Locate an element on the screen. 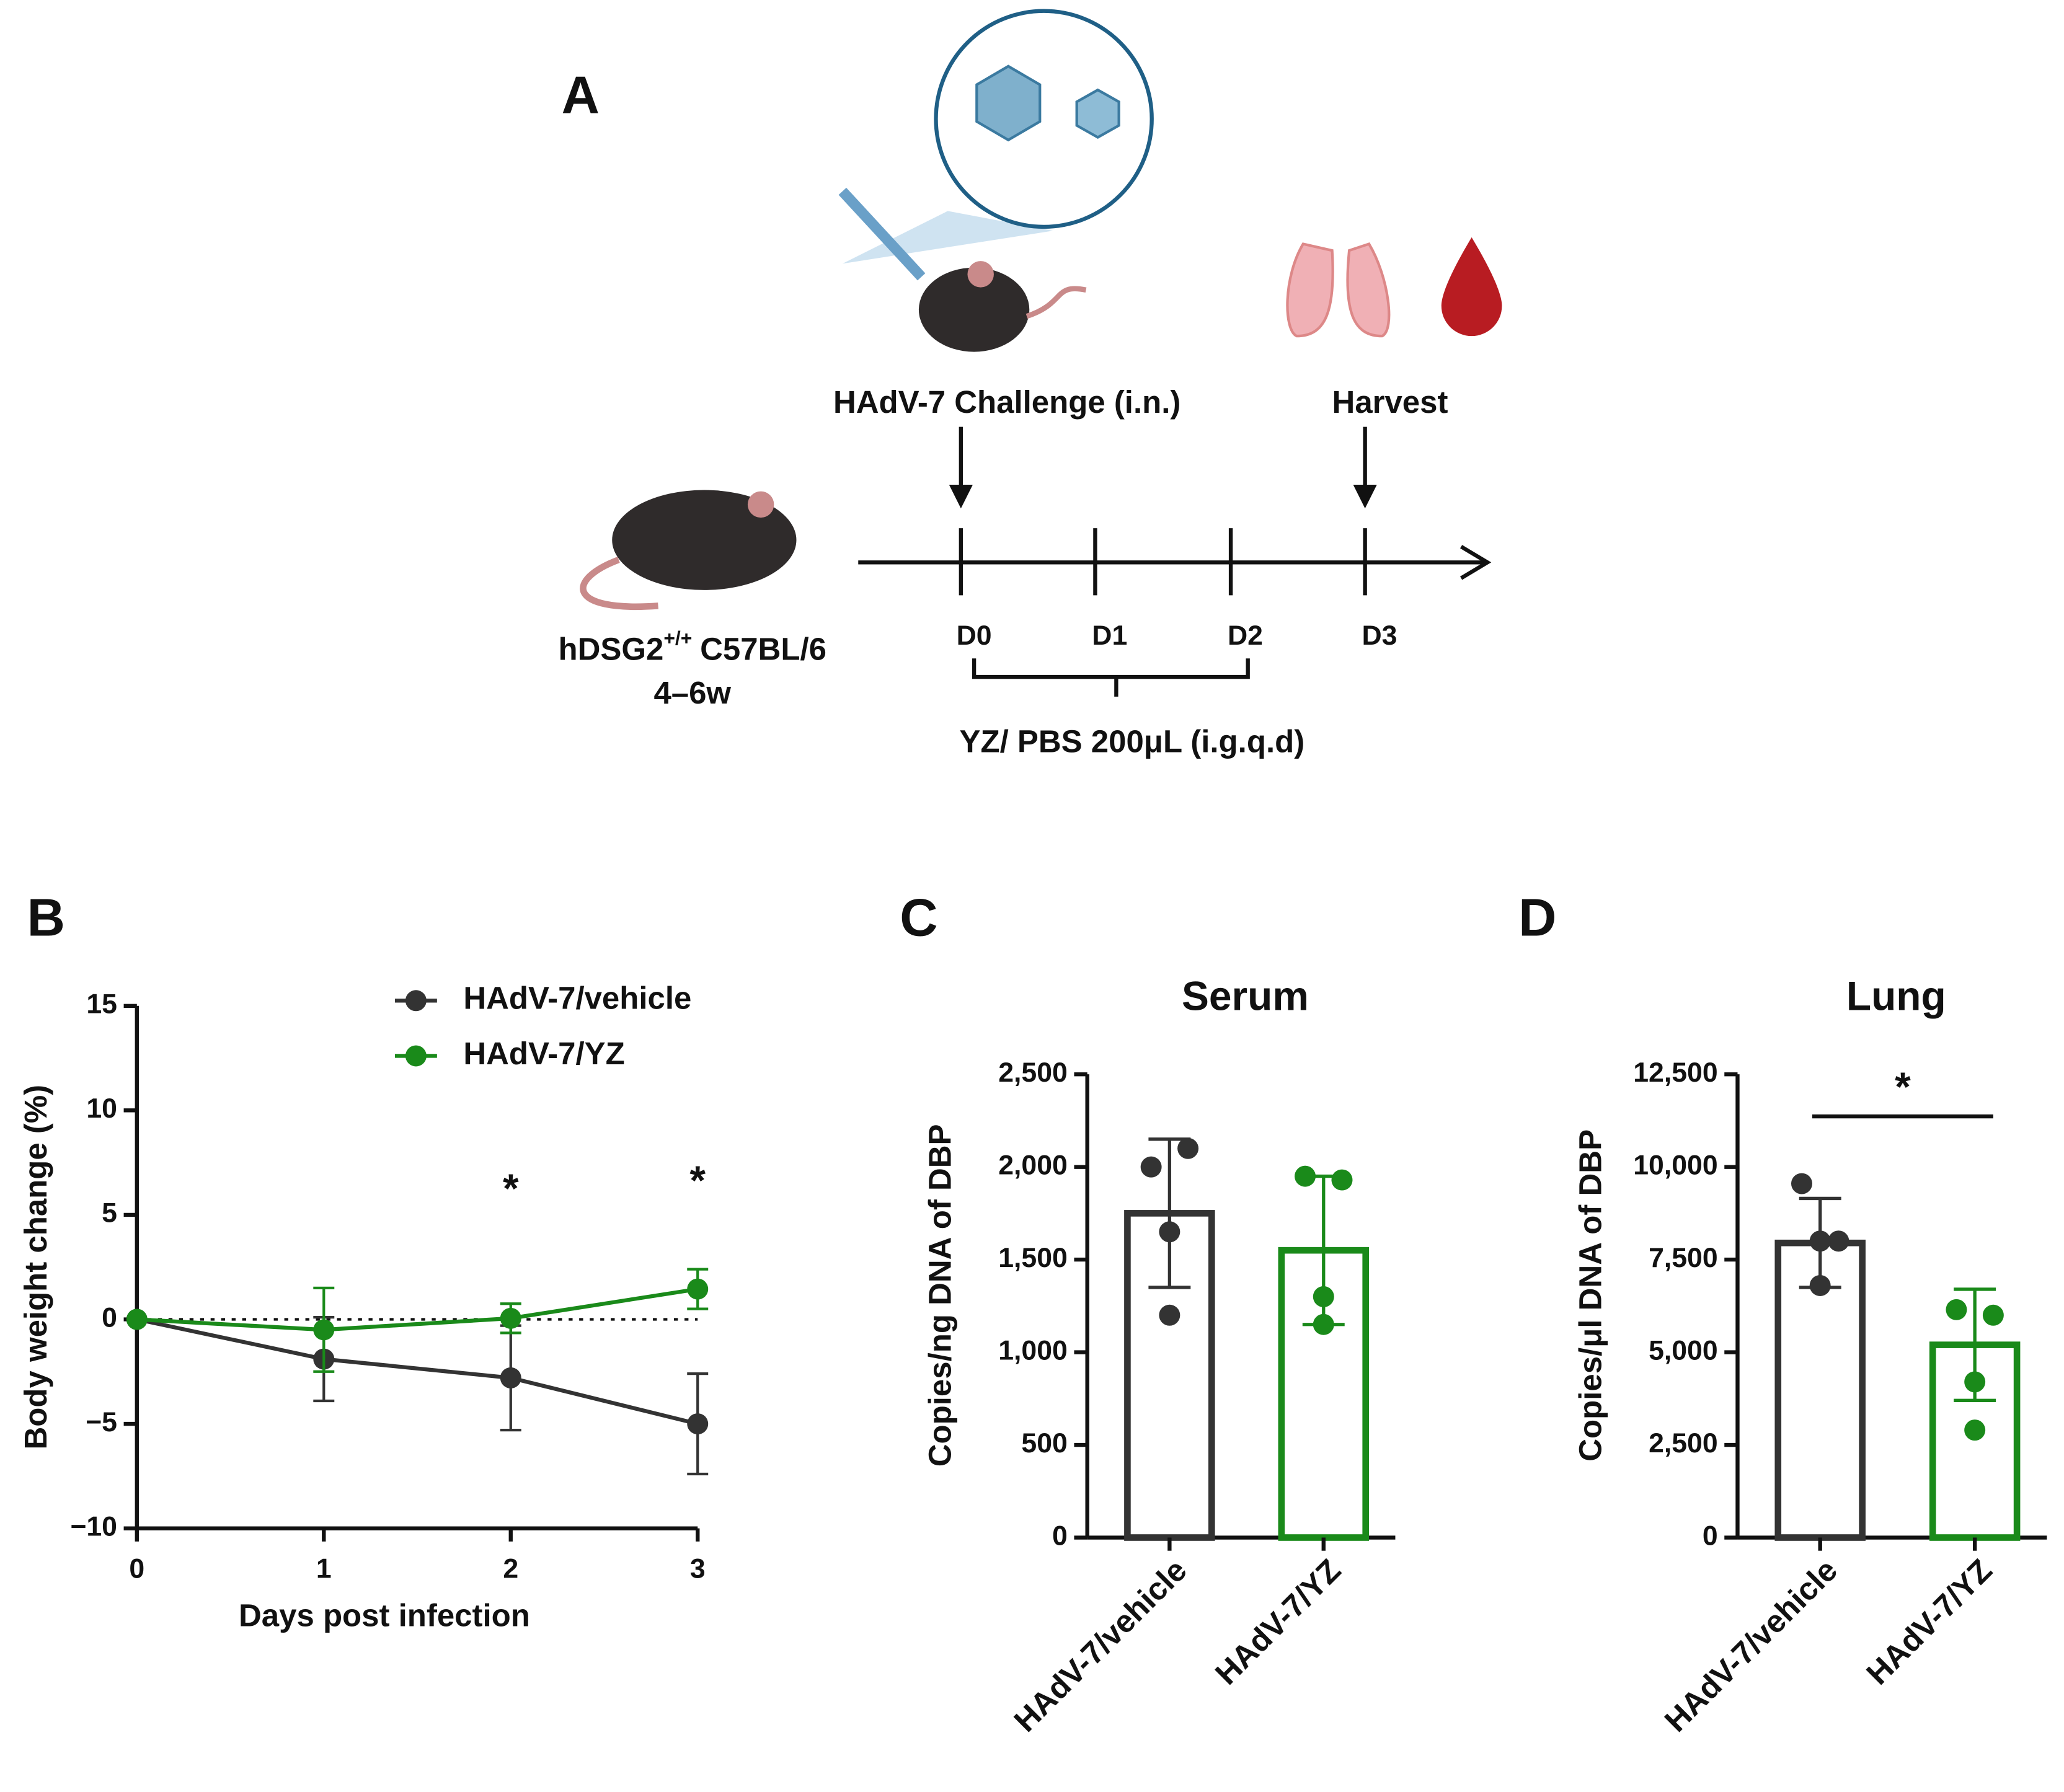 The height and width of the screenshot is (1792, 2064). y-tick-label: 10,000 is located at coordinates (1675, 1165).